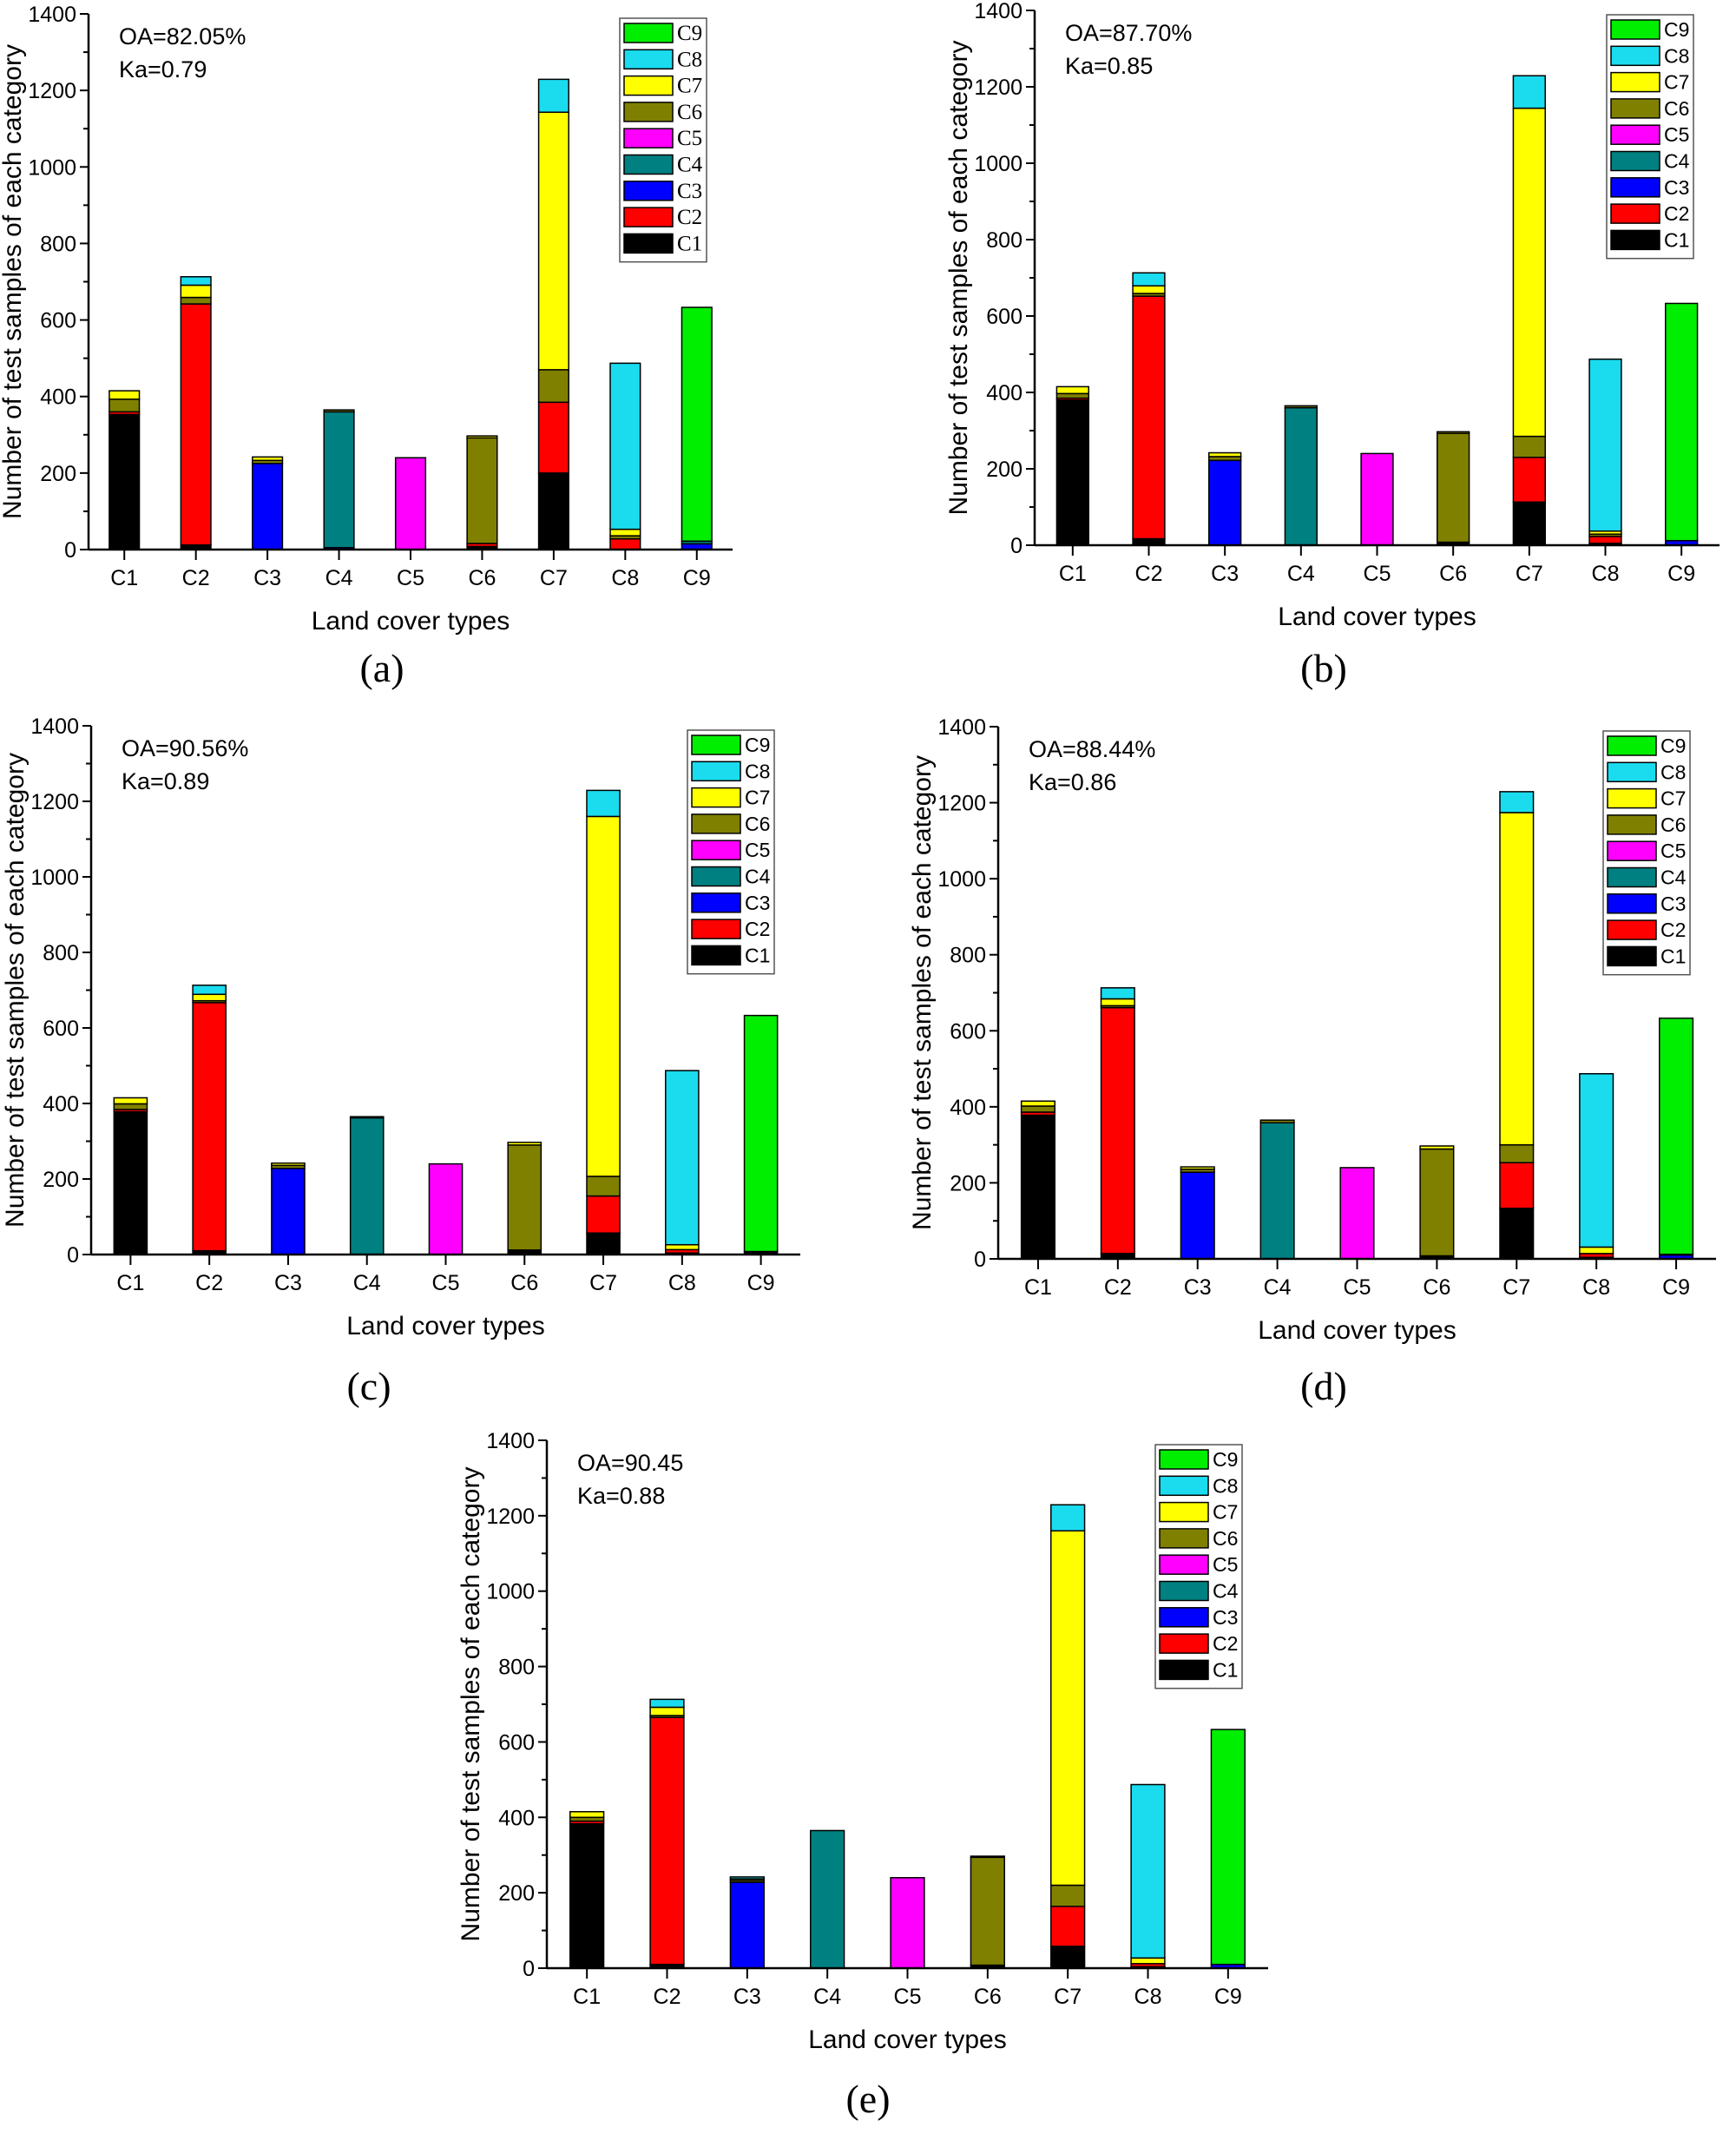 This screenshot has height=2134, width=1736. Describe the element at coordinates (165, 781) in the screenshot. I see `kappa-label: Ka=0.89` at that location.